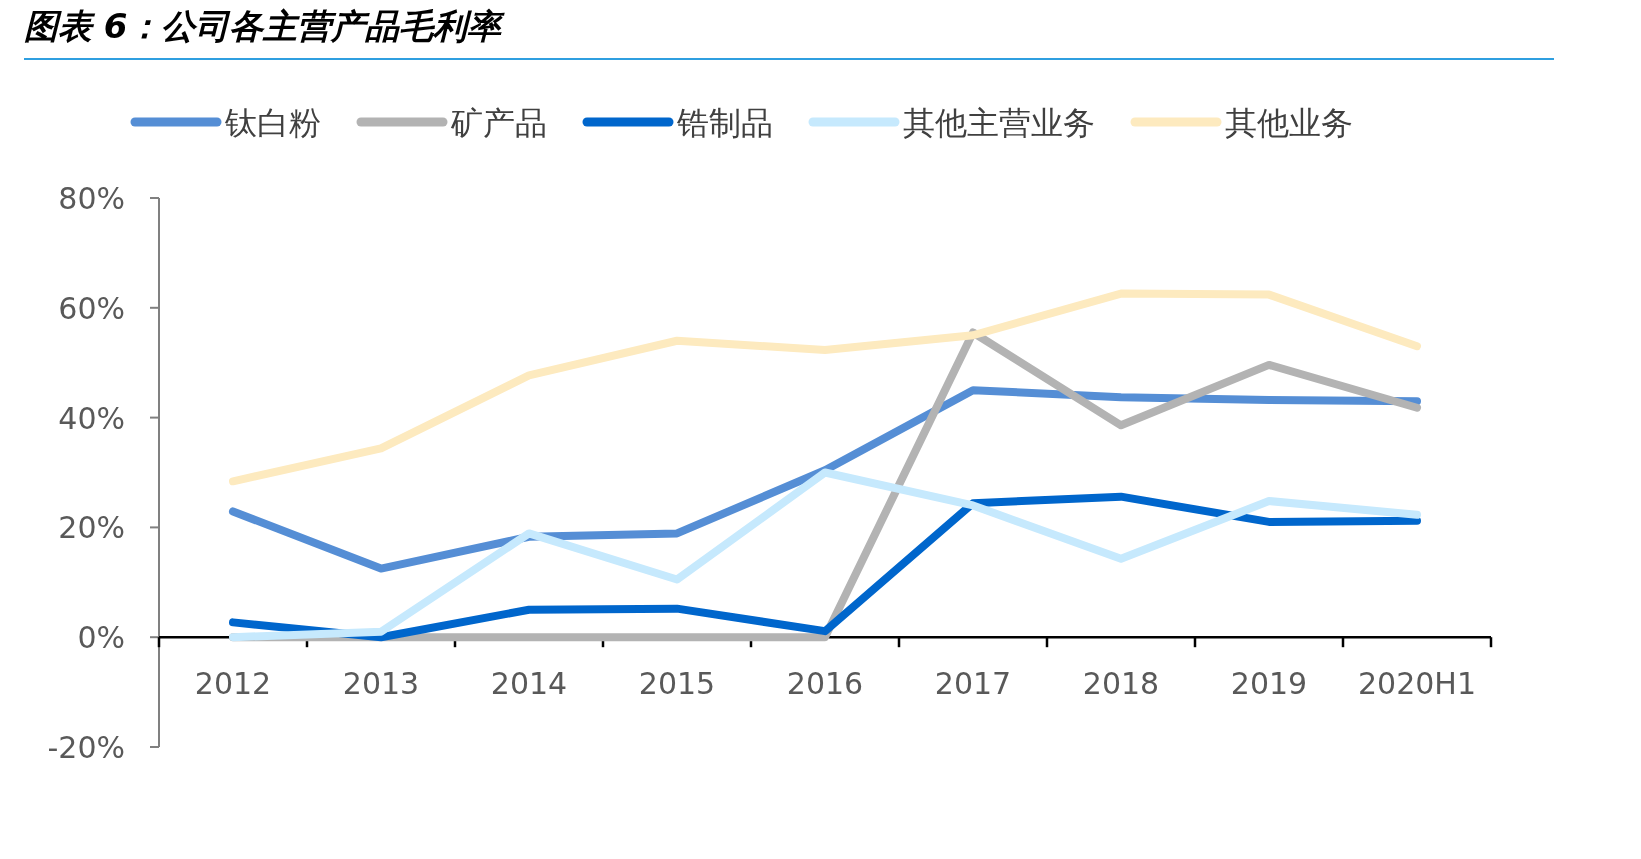 This screenshot has width=1641, height=859. Describe the element at coordinates (789, 32) in the screenshot. I see `chart-title: 图表 6：公司各主营产品毛利率` at that location.